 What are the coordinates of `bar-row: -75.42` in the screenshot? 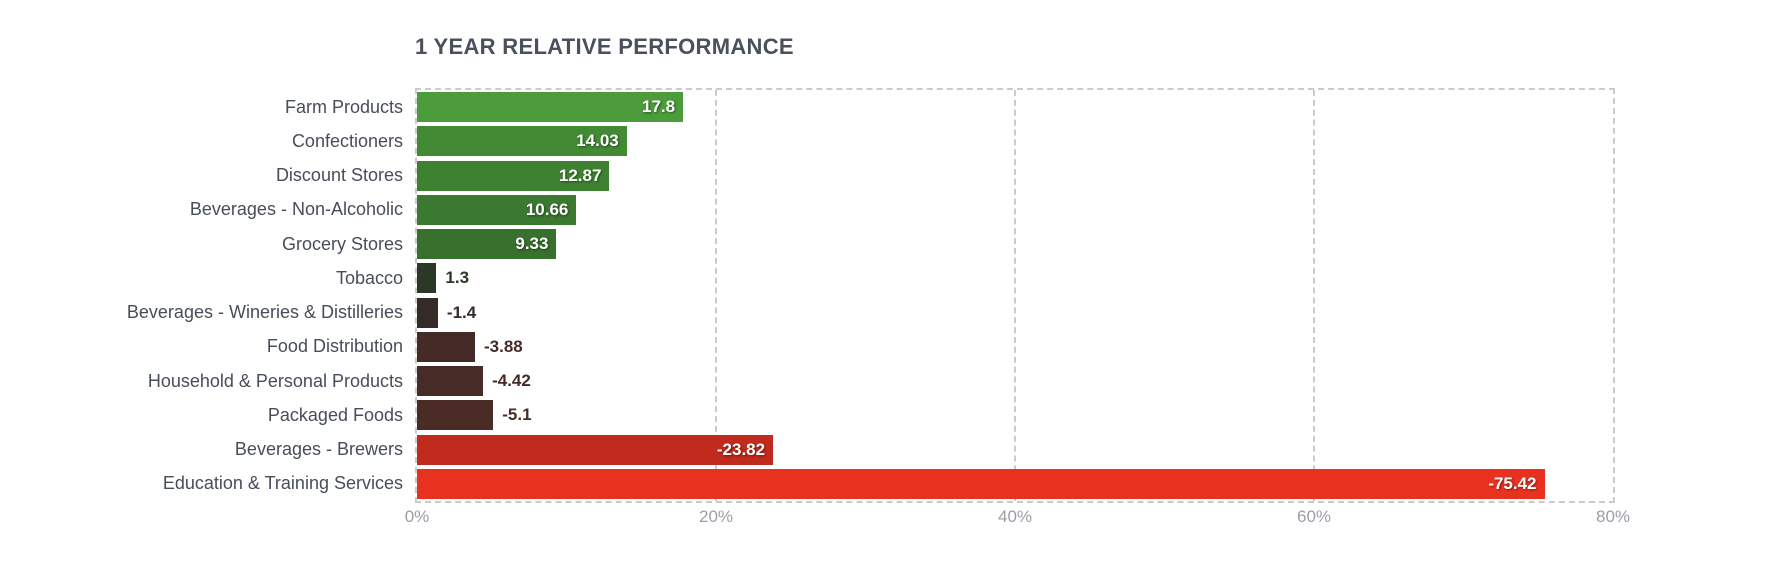 It's located at (1015, 483).